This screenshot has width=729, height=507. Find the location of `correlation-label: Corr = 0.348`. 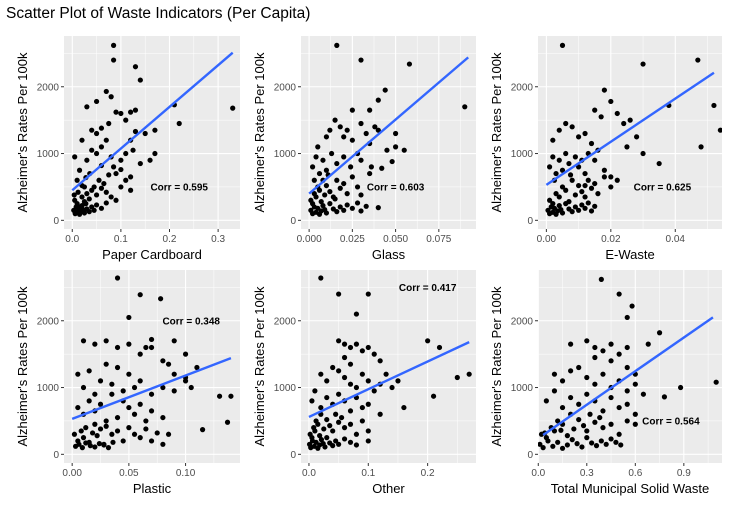

correlation-label: Corr = 0.348 is located at coordinates (191, 321).